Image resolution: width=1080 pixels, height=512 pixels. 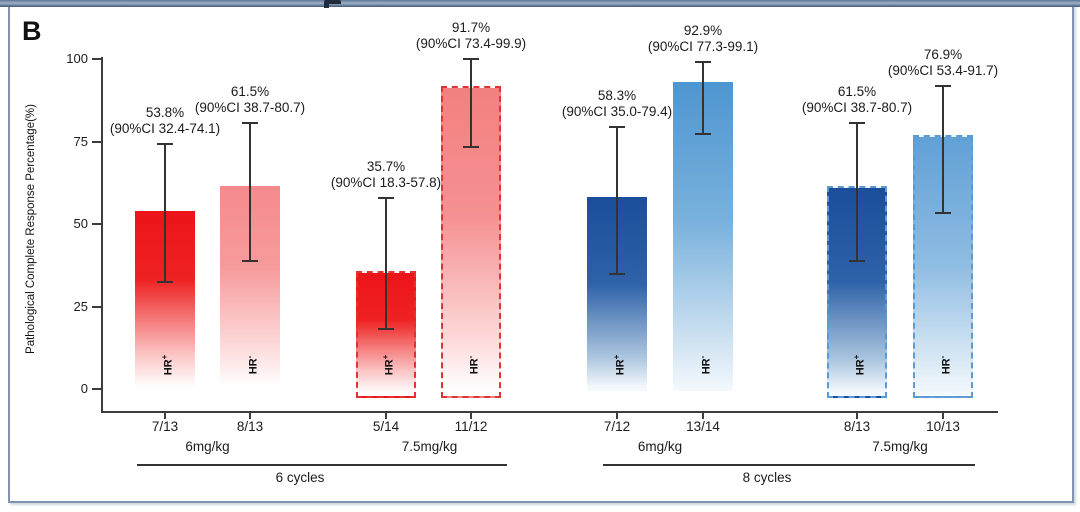 I want to click on pcr-percent: 76.9%, so click(x=943, y=55).